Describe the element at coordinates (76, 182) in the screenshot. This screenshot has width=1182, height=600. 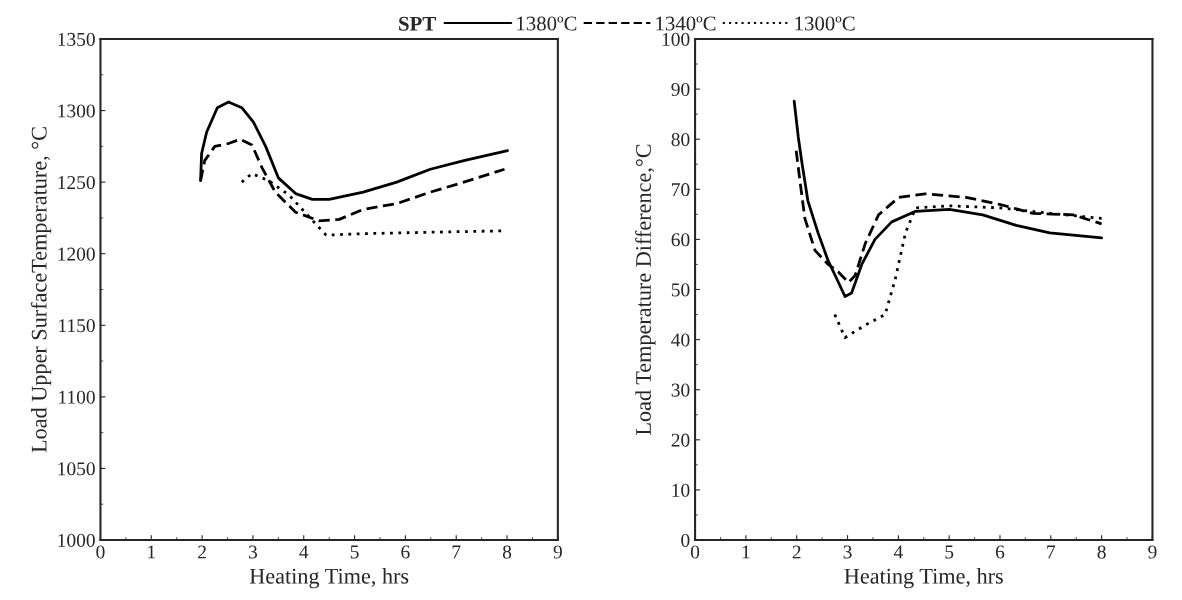
I see `y-tick-label: 1250` at that location.